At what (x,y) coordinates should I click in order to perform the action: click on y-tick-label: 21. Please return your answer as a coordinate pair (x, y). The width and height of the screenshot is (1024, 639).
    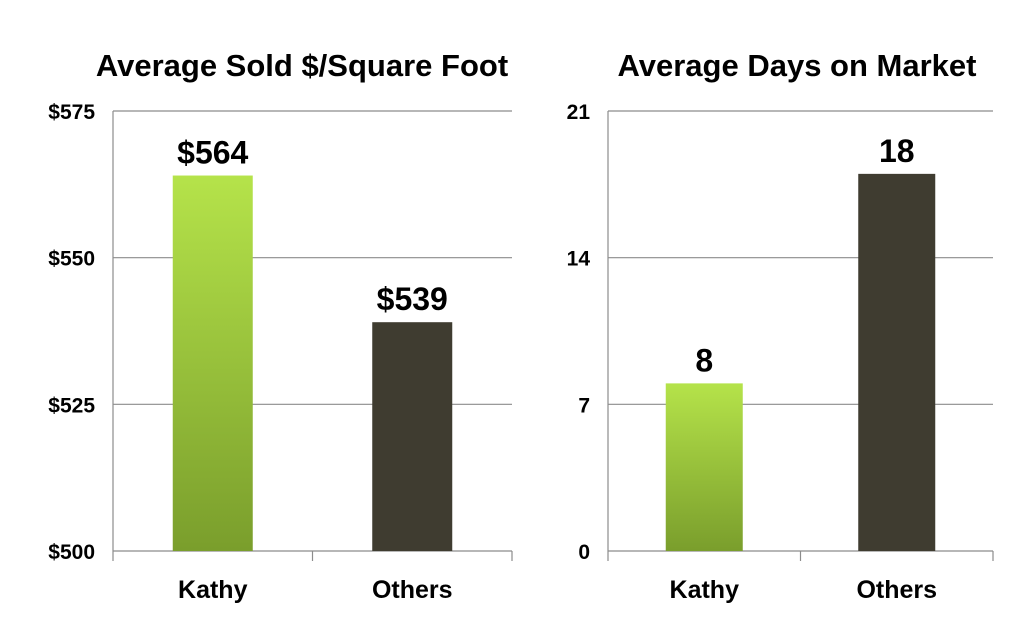
    Looking at the image, I should click on (579, 112).